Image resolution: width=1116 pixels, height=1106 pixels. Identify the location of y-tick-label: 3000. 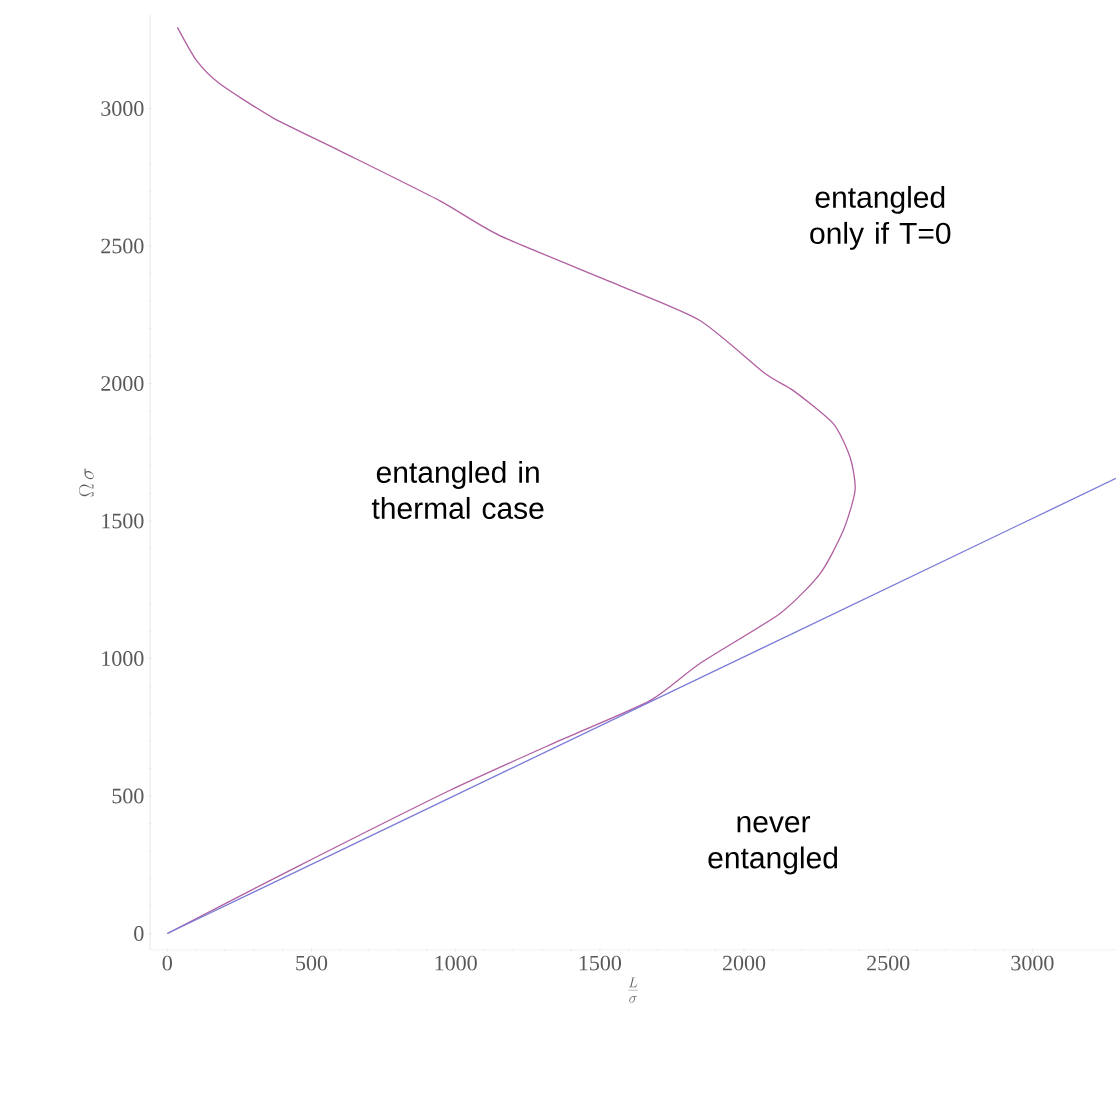
(122, 108).